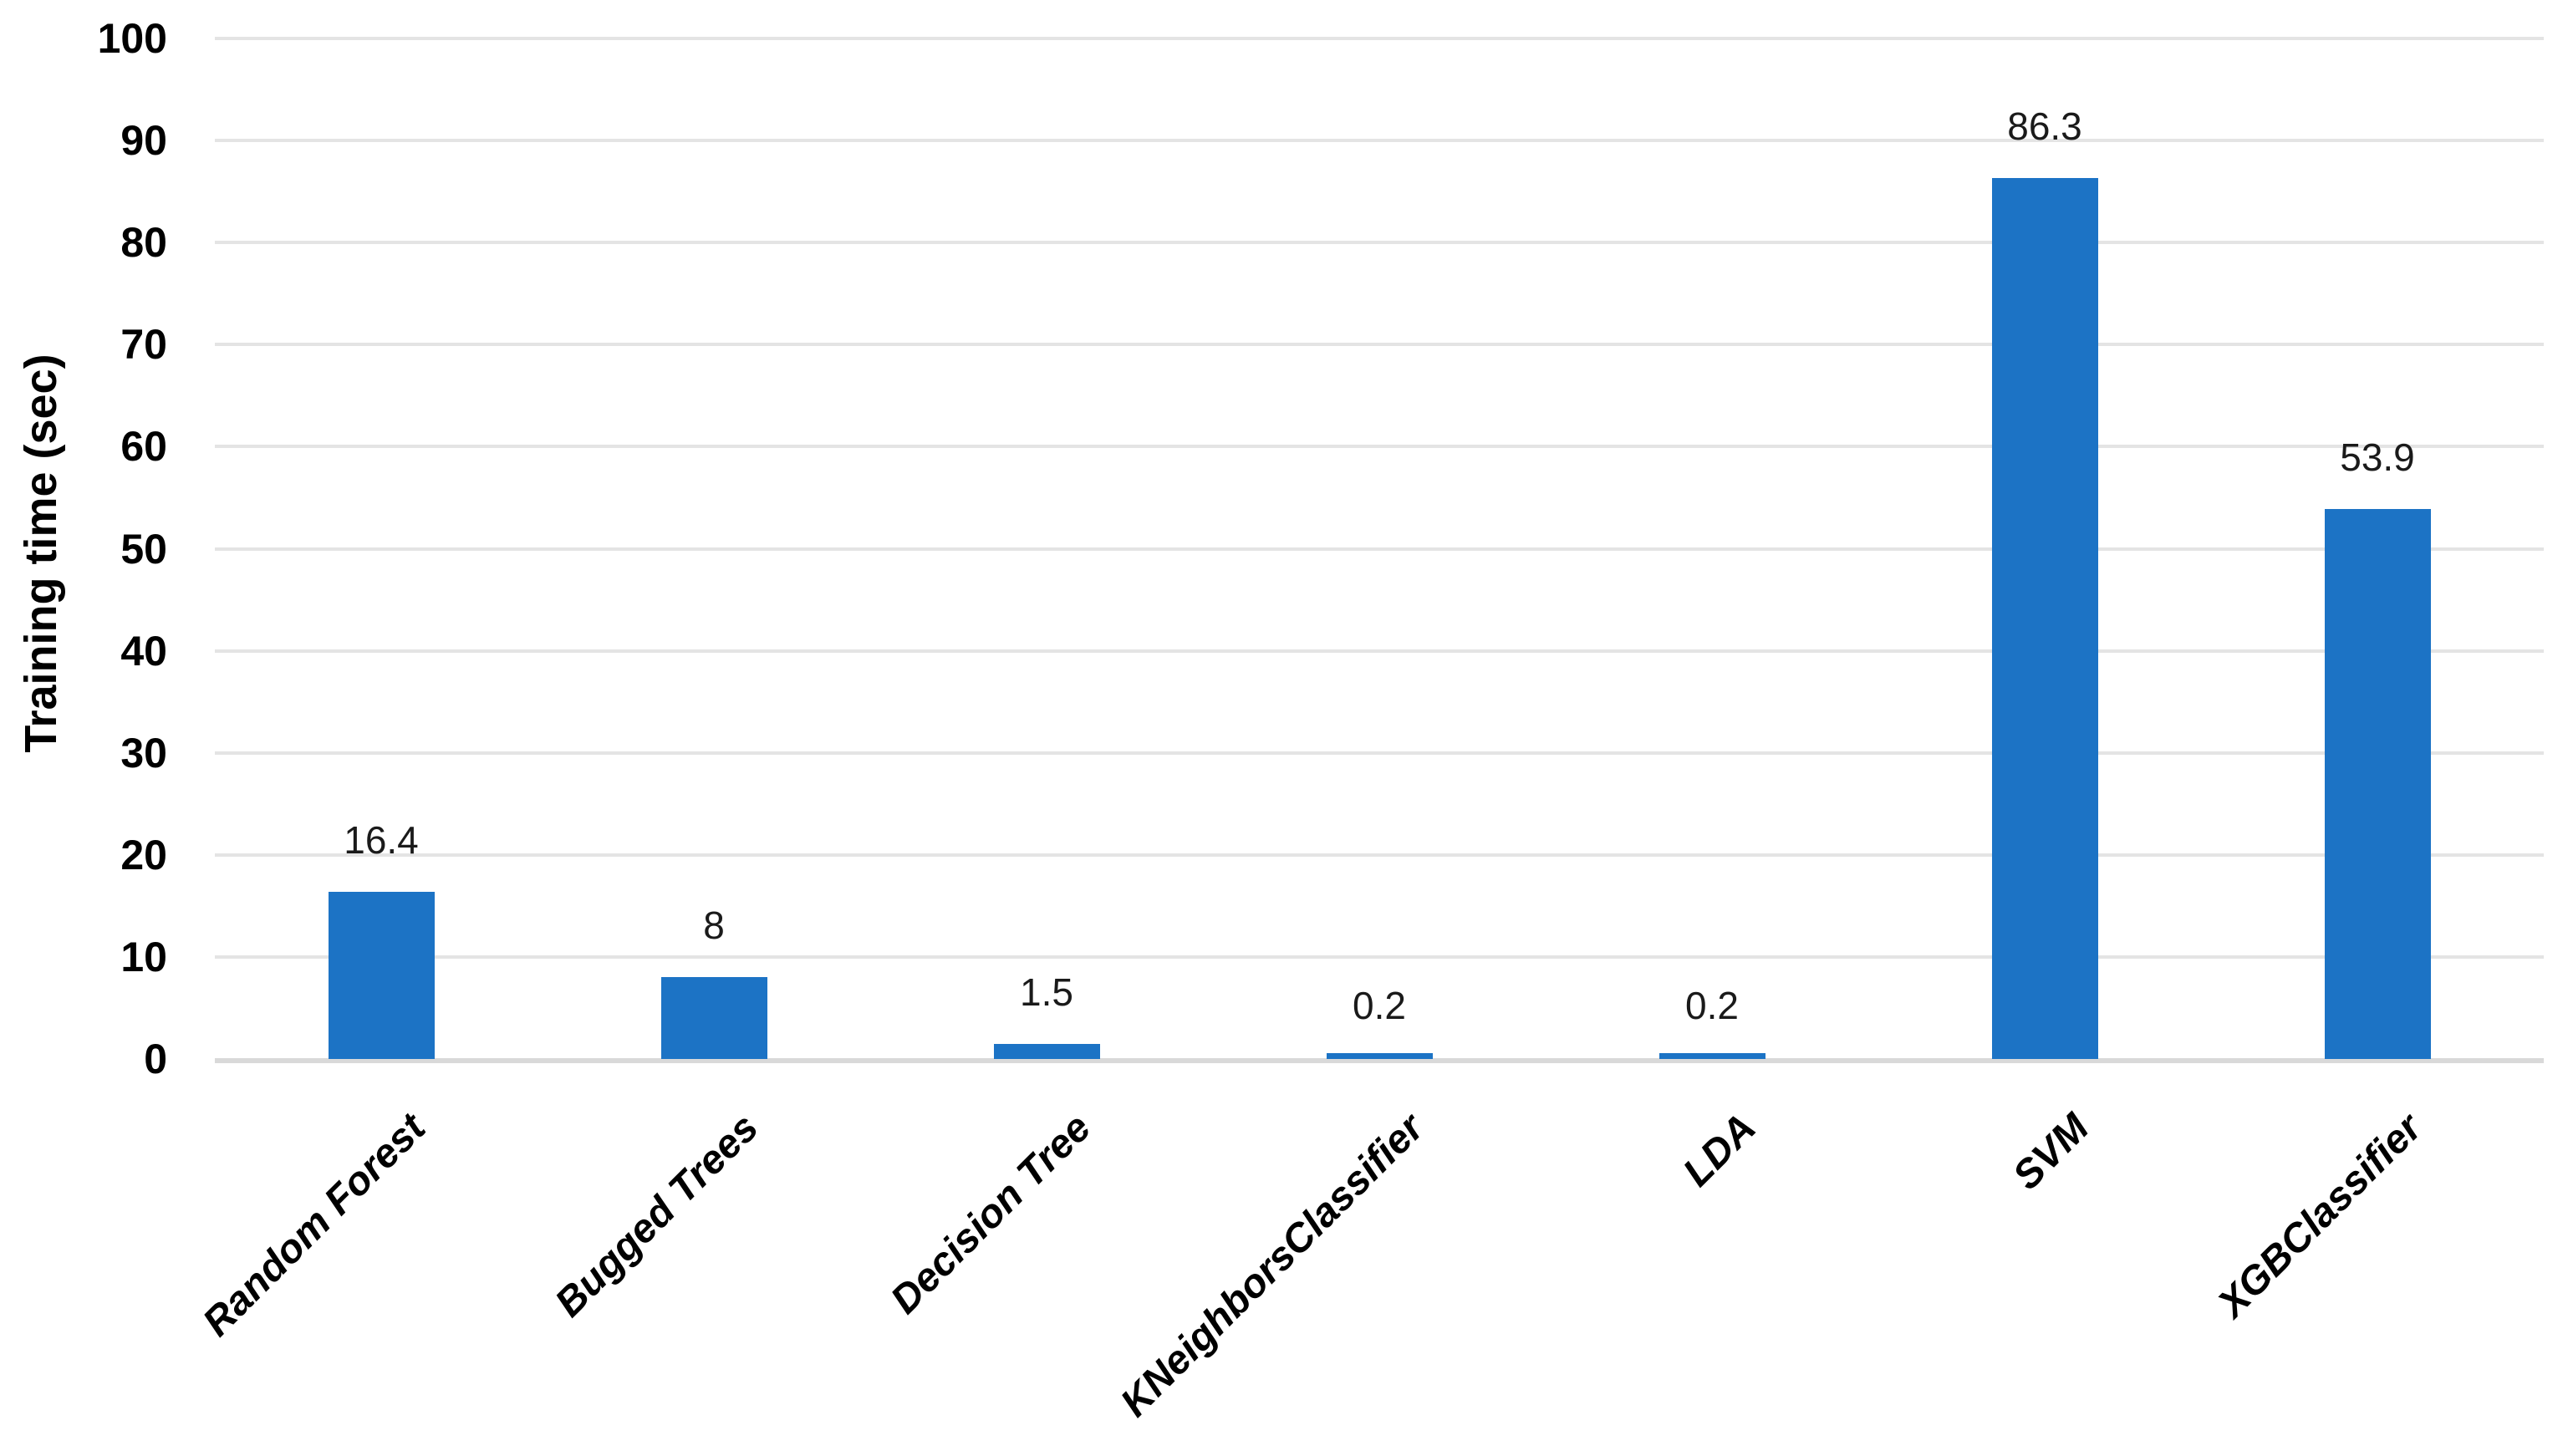 The height and width of the screenshot is (1456, 2568). I want to click on y-tick-label: 70, so click(143, 345).